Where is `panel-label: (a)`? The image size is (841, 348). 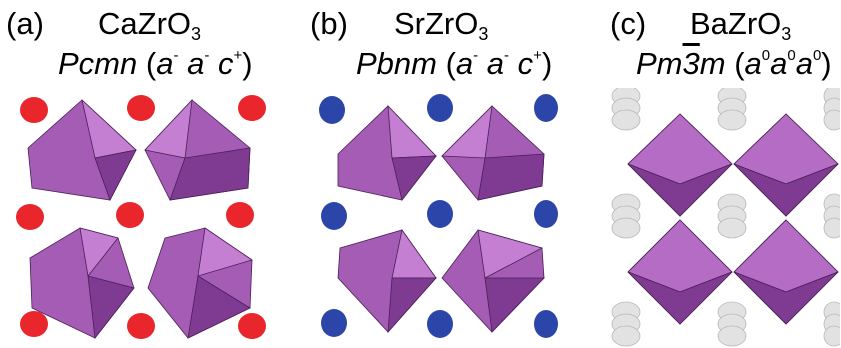 panel-label: (a) is located at coordinates (25, 23).